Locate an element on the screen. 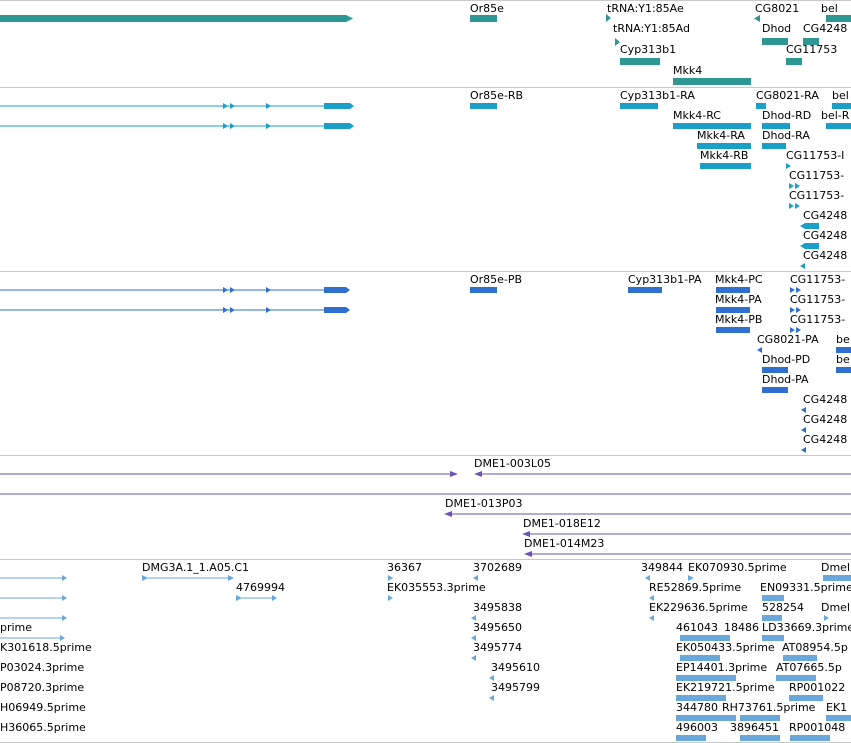 The image size is (851, 743). est-label: EN09331.5prime is located at coordinates (805, 587).